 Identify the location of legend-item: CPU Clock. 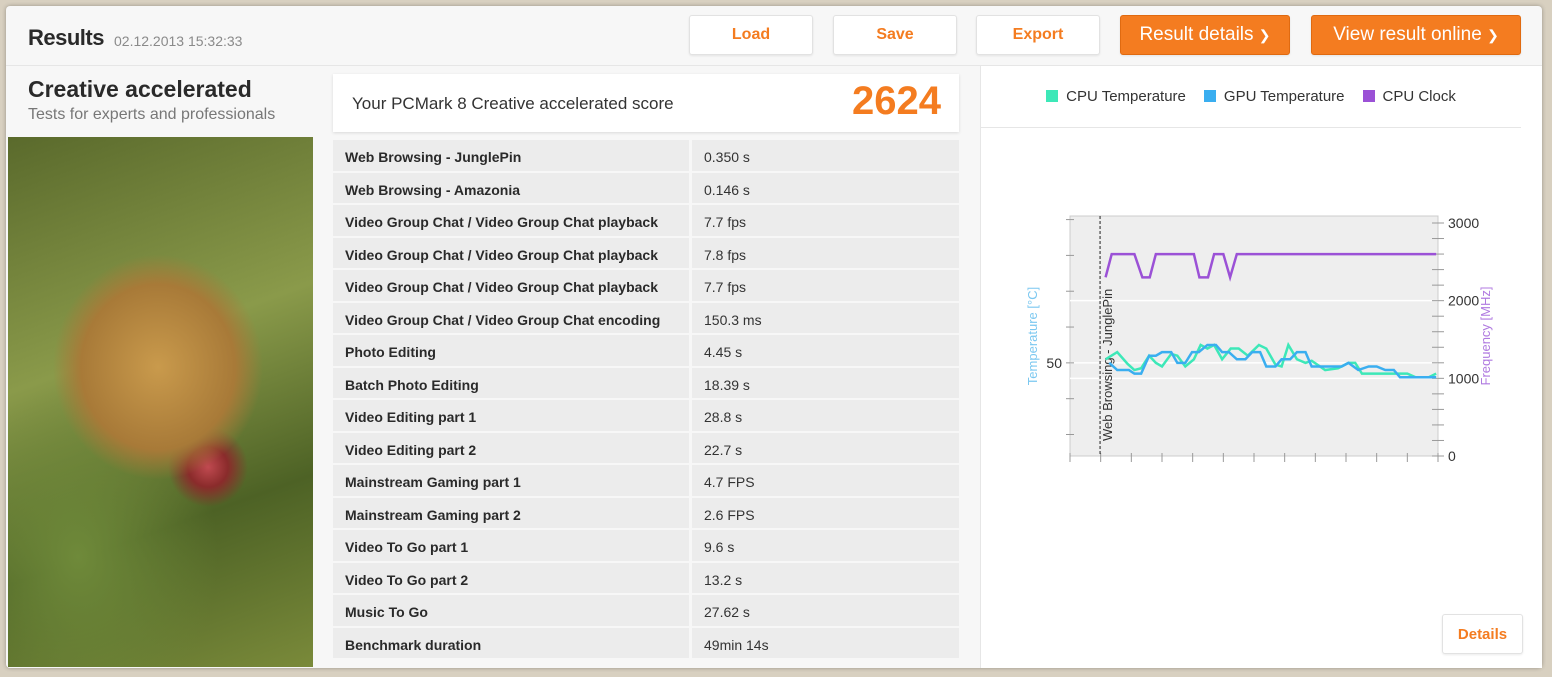
(1409, 96).